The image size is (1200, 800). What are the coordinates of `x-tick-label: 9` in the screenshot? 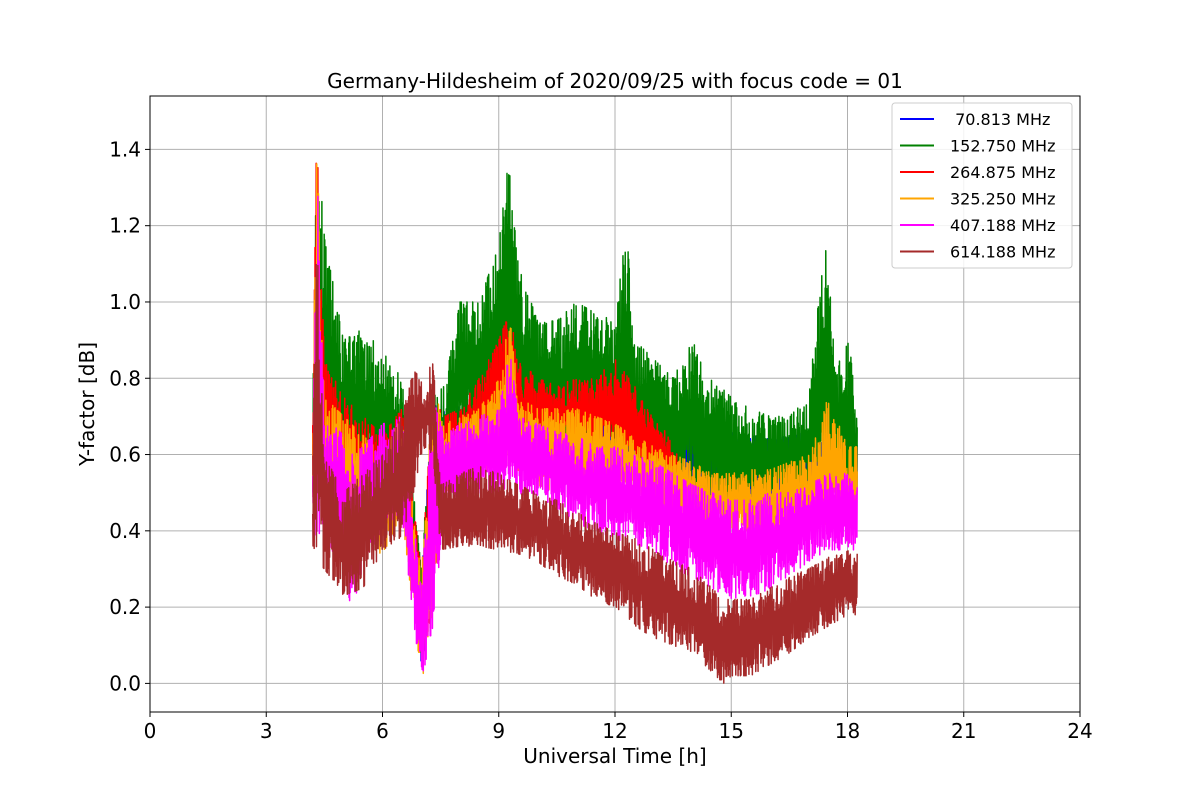 It's located at (498, 731).